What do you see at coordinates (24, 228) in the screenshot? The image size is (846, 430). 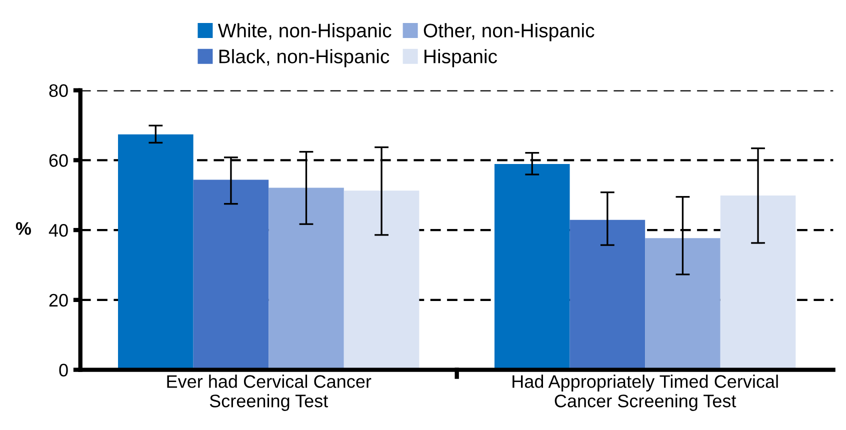 I see `y-axis-title: %` at bounding box center [24, 228].